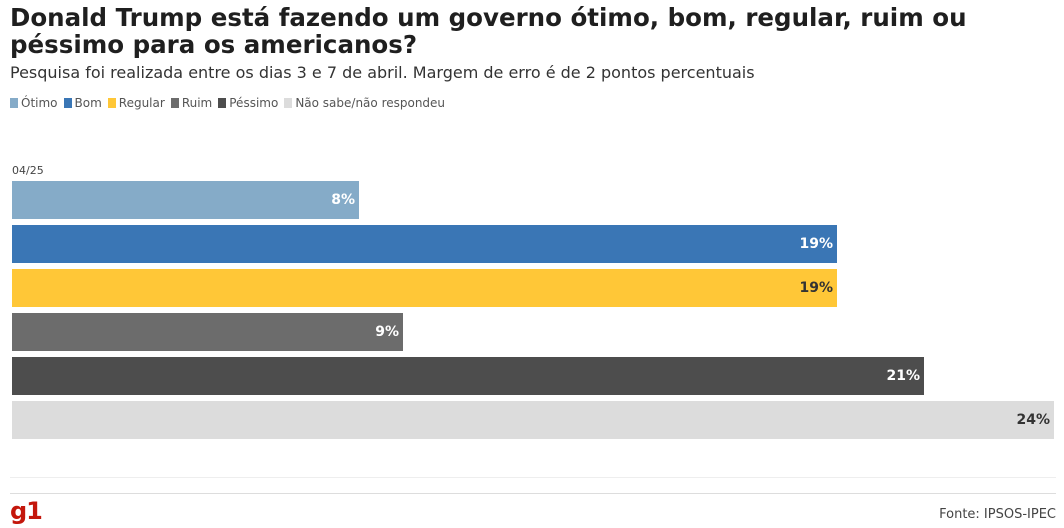 Image resolution: width=1064 pixels, height=528 pixels. Describe the element at coordinates (903, 376) in the screenshot. I see `bar-value-label: 21%` at that location.